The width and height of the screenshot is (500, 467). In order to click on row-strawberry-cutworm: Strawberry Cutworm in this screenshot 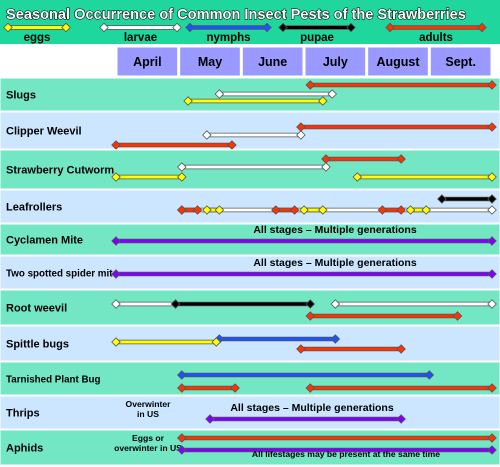, I will do `click(250, 169)`.